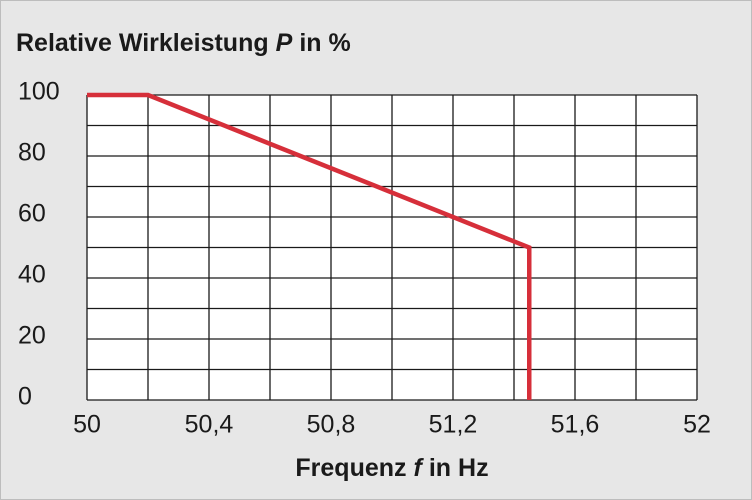 The height and width of the screenshot is (500, 752). I want to click on title-text: Relative Wirkleistung, so click(142, 43).